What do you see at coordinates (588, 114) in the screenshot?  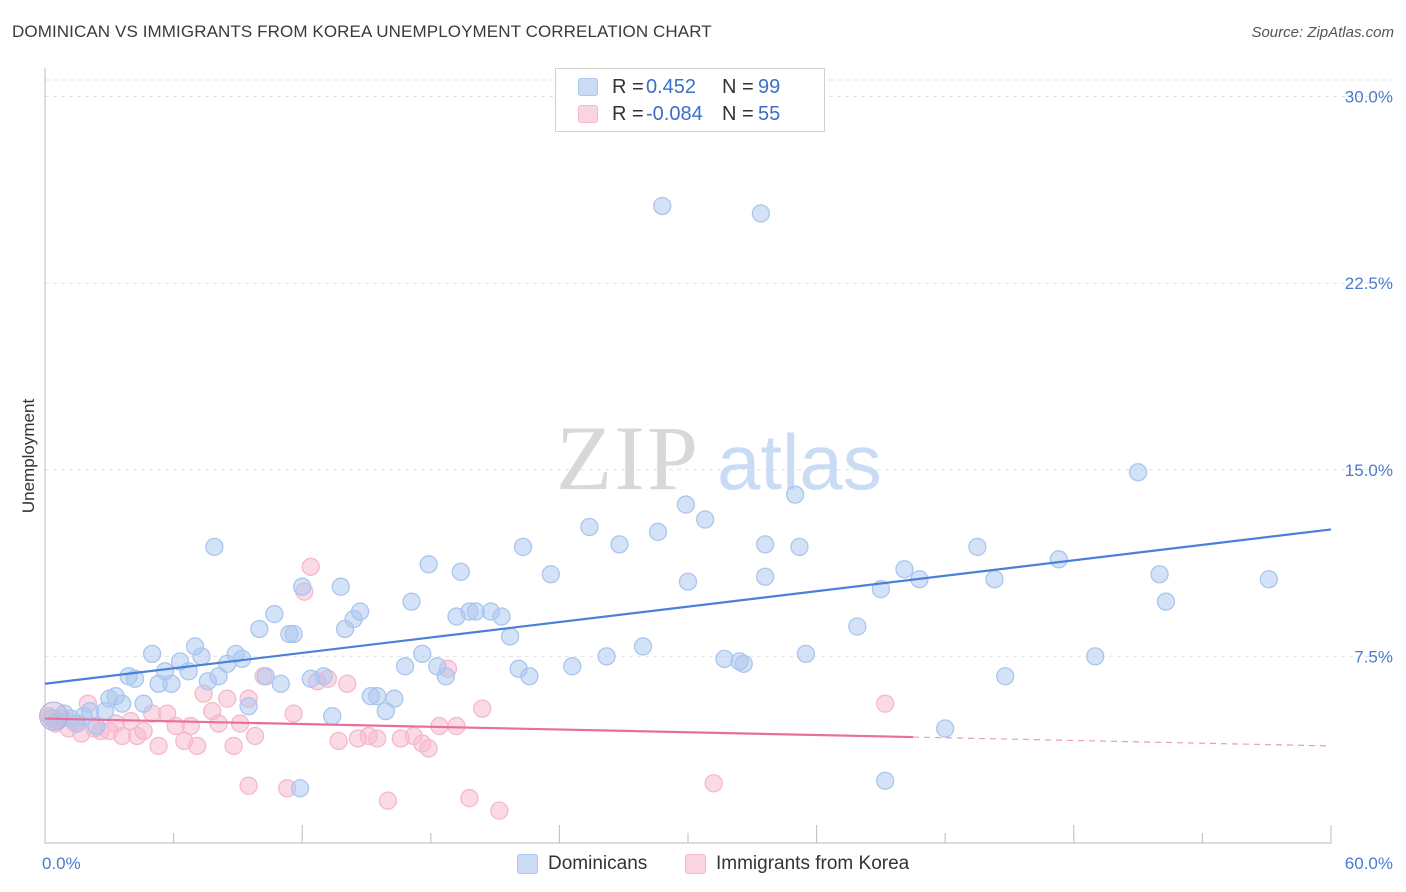 I see `legend-swatch-korea` at bounding box center [588, 114].